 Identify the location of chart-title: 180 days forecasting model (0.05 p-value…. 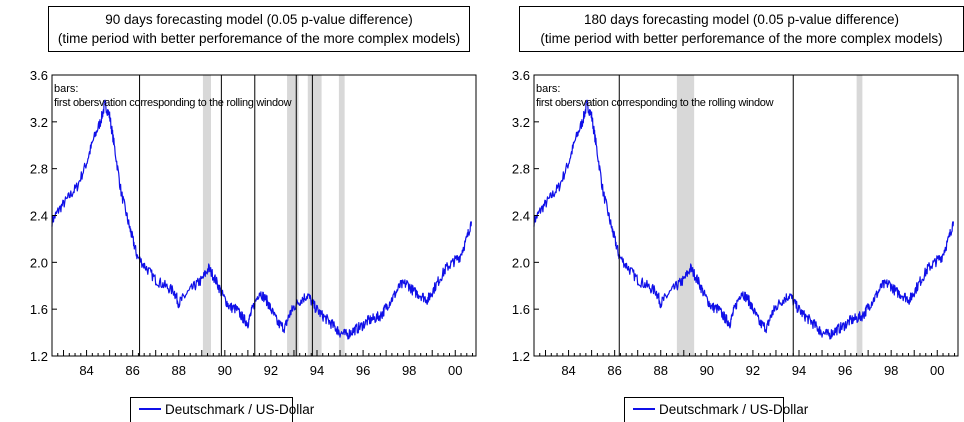
(741, 19).